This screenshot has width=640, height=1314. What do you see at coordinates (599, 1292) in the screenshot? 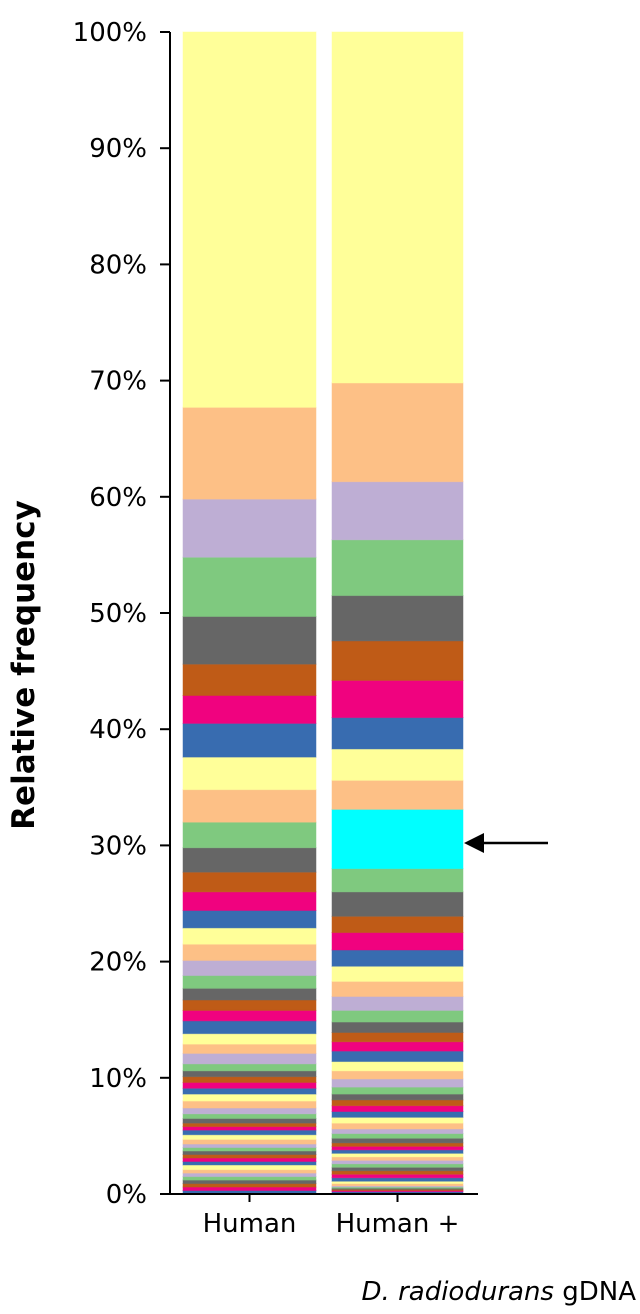
I see `category-note-text: gDNA` at bounding box center [599, 1292].